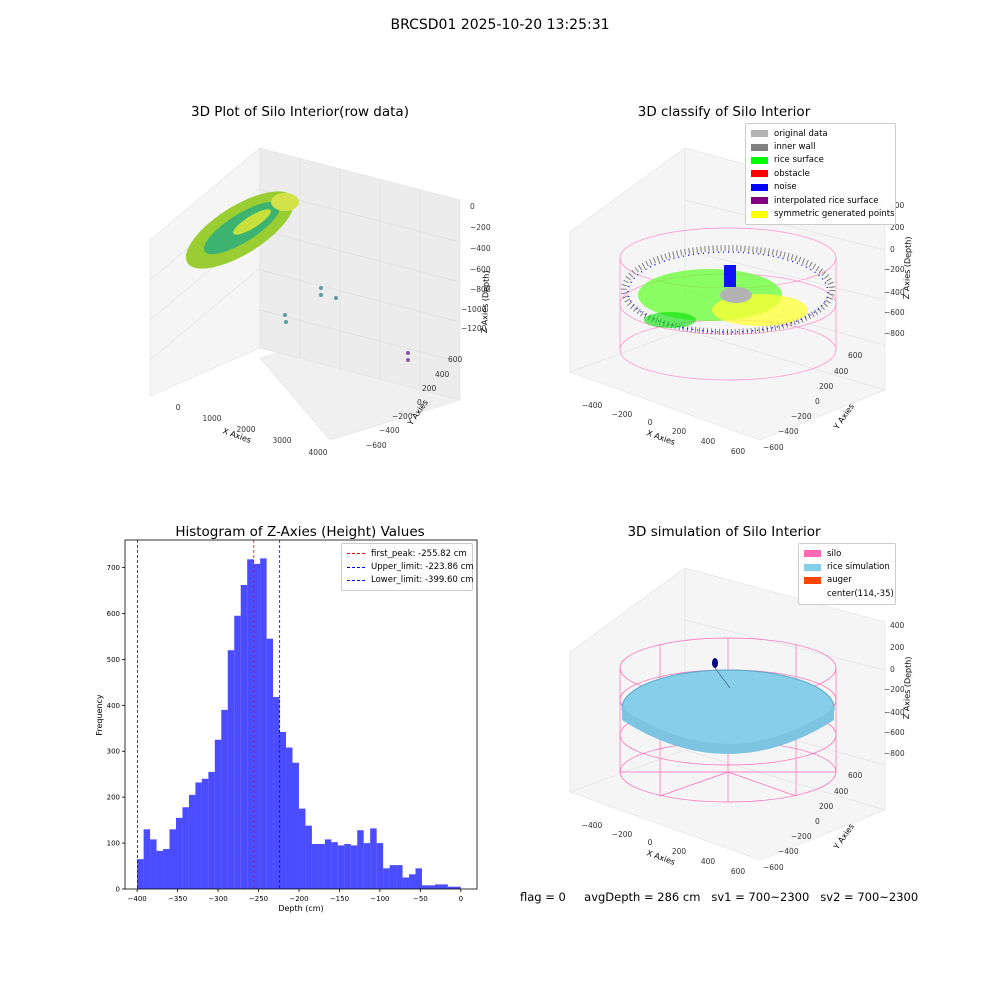  What do you see at coordinates (281, 440) in the screenshot?
I see `svg-text: 3000` at bounding box center [281, 440].